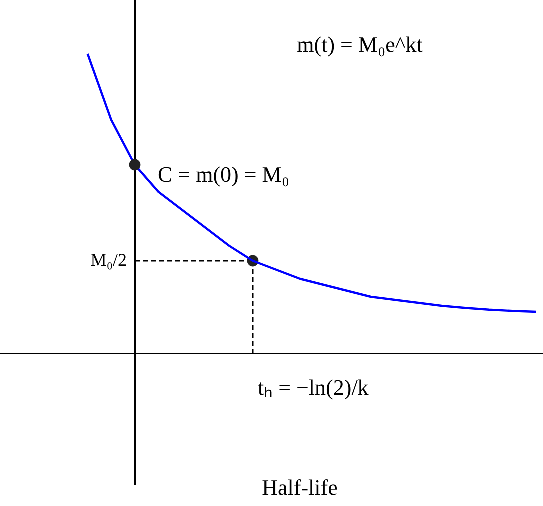  Describe the element at coordinates (108, 260) in the screenshot. I see `ref-line-label: M₀/2` at that location.